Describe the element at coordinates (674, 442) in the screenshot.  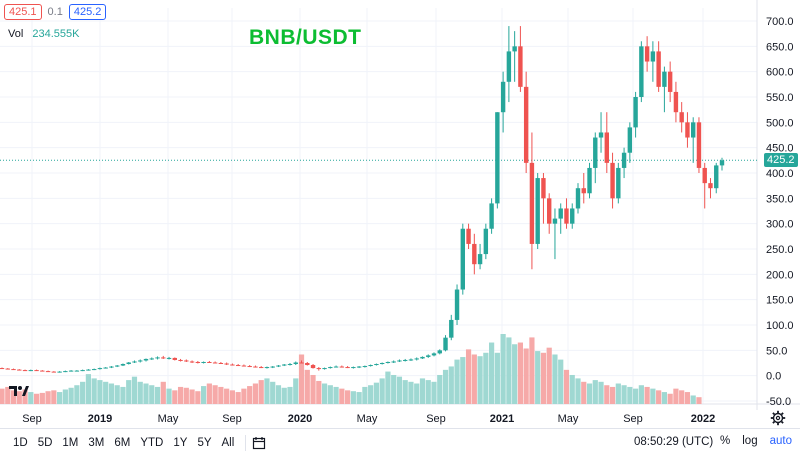
I see `utc-clock: 08:50:29 (UTC)` at that location.